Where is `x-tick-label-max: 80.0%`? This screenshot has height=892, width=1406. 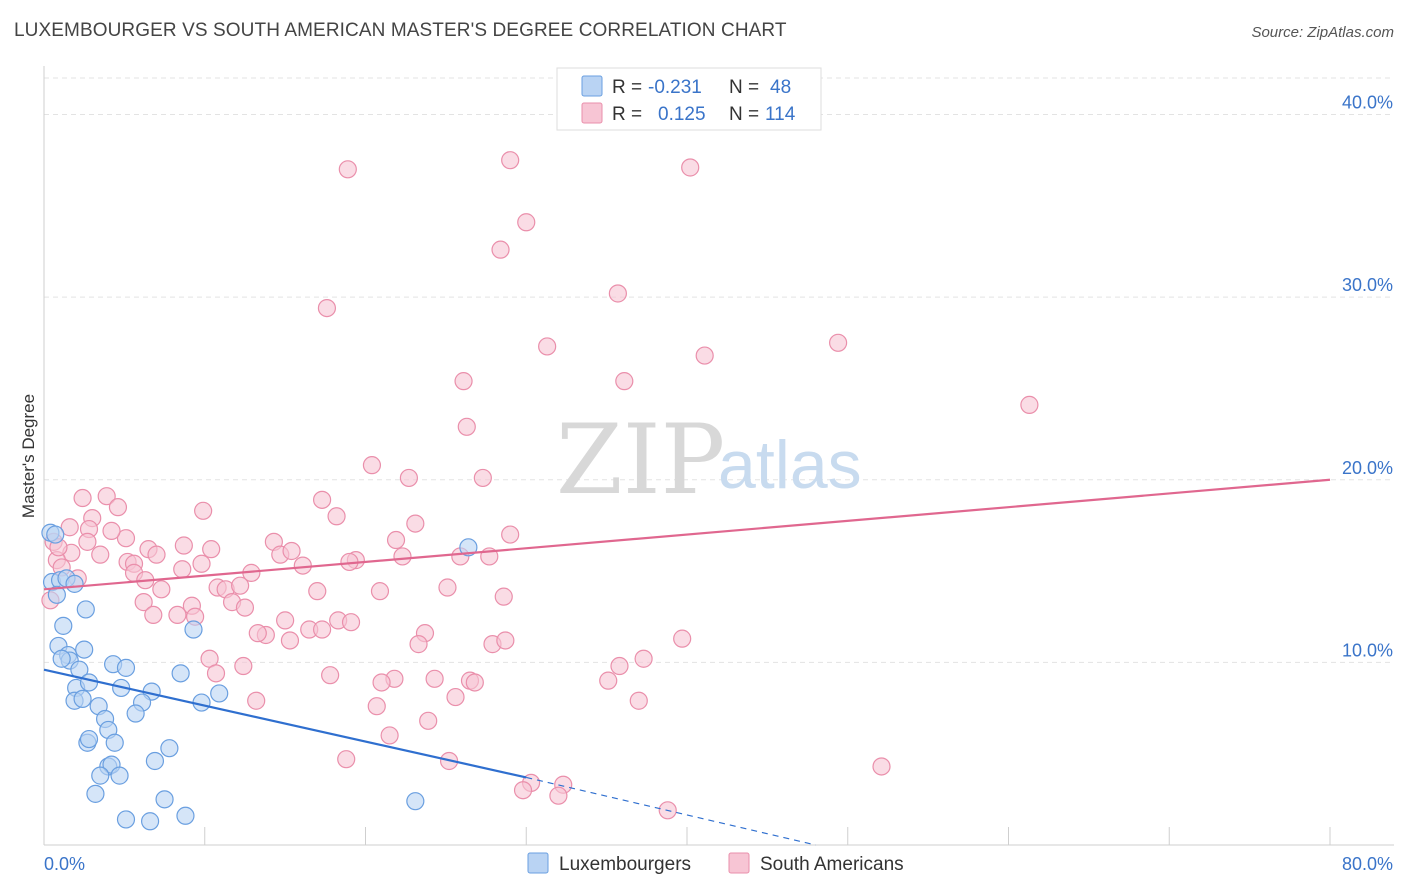 x-tick-label-max: 80.0% is located at coordinates (1367, 864).